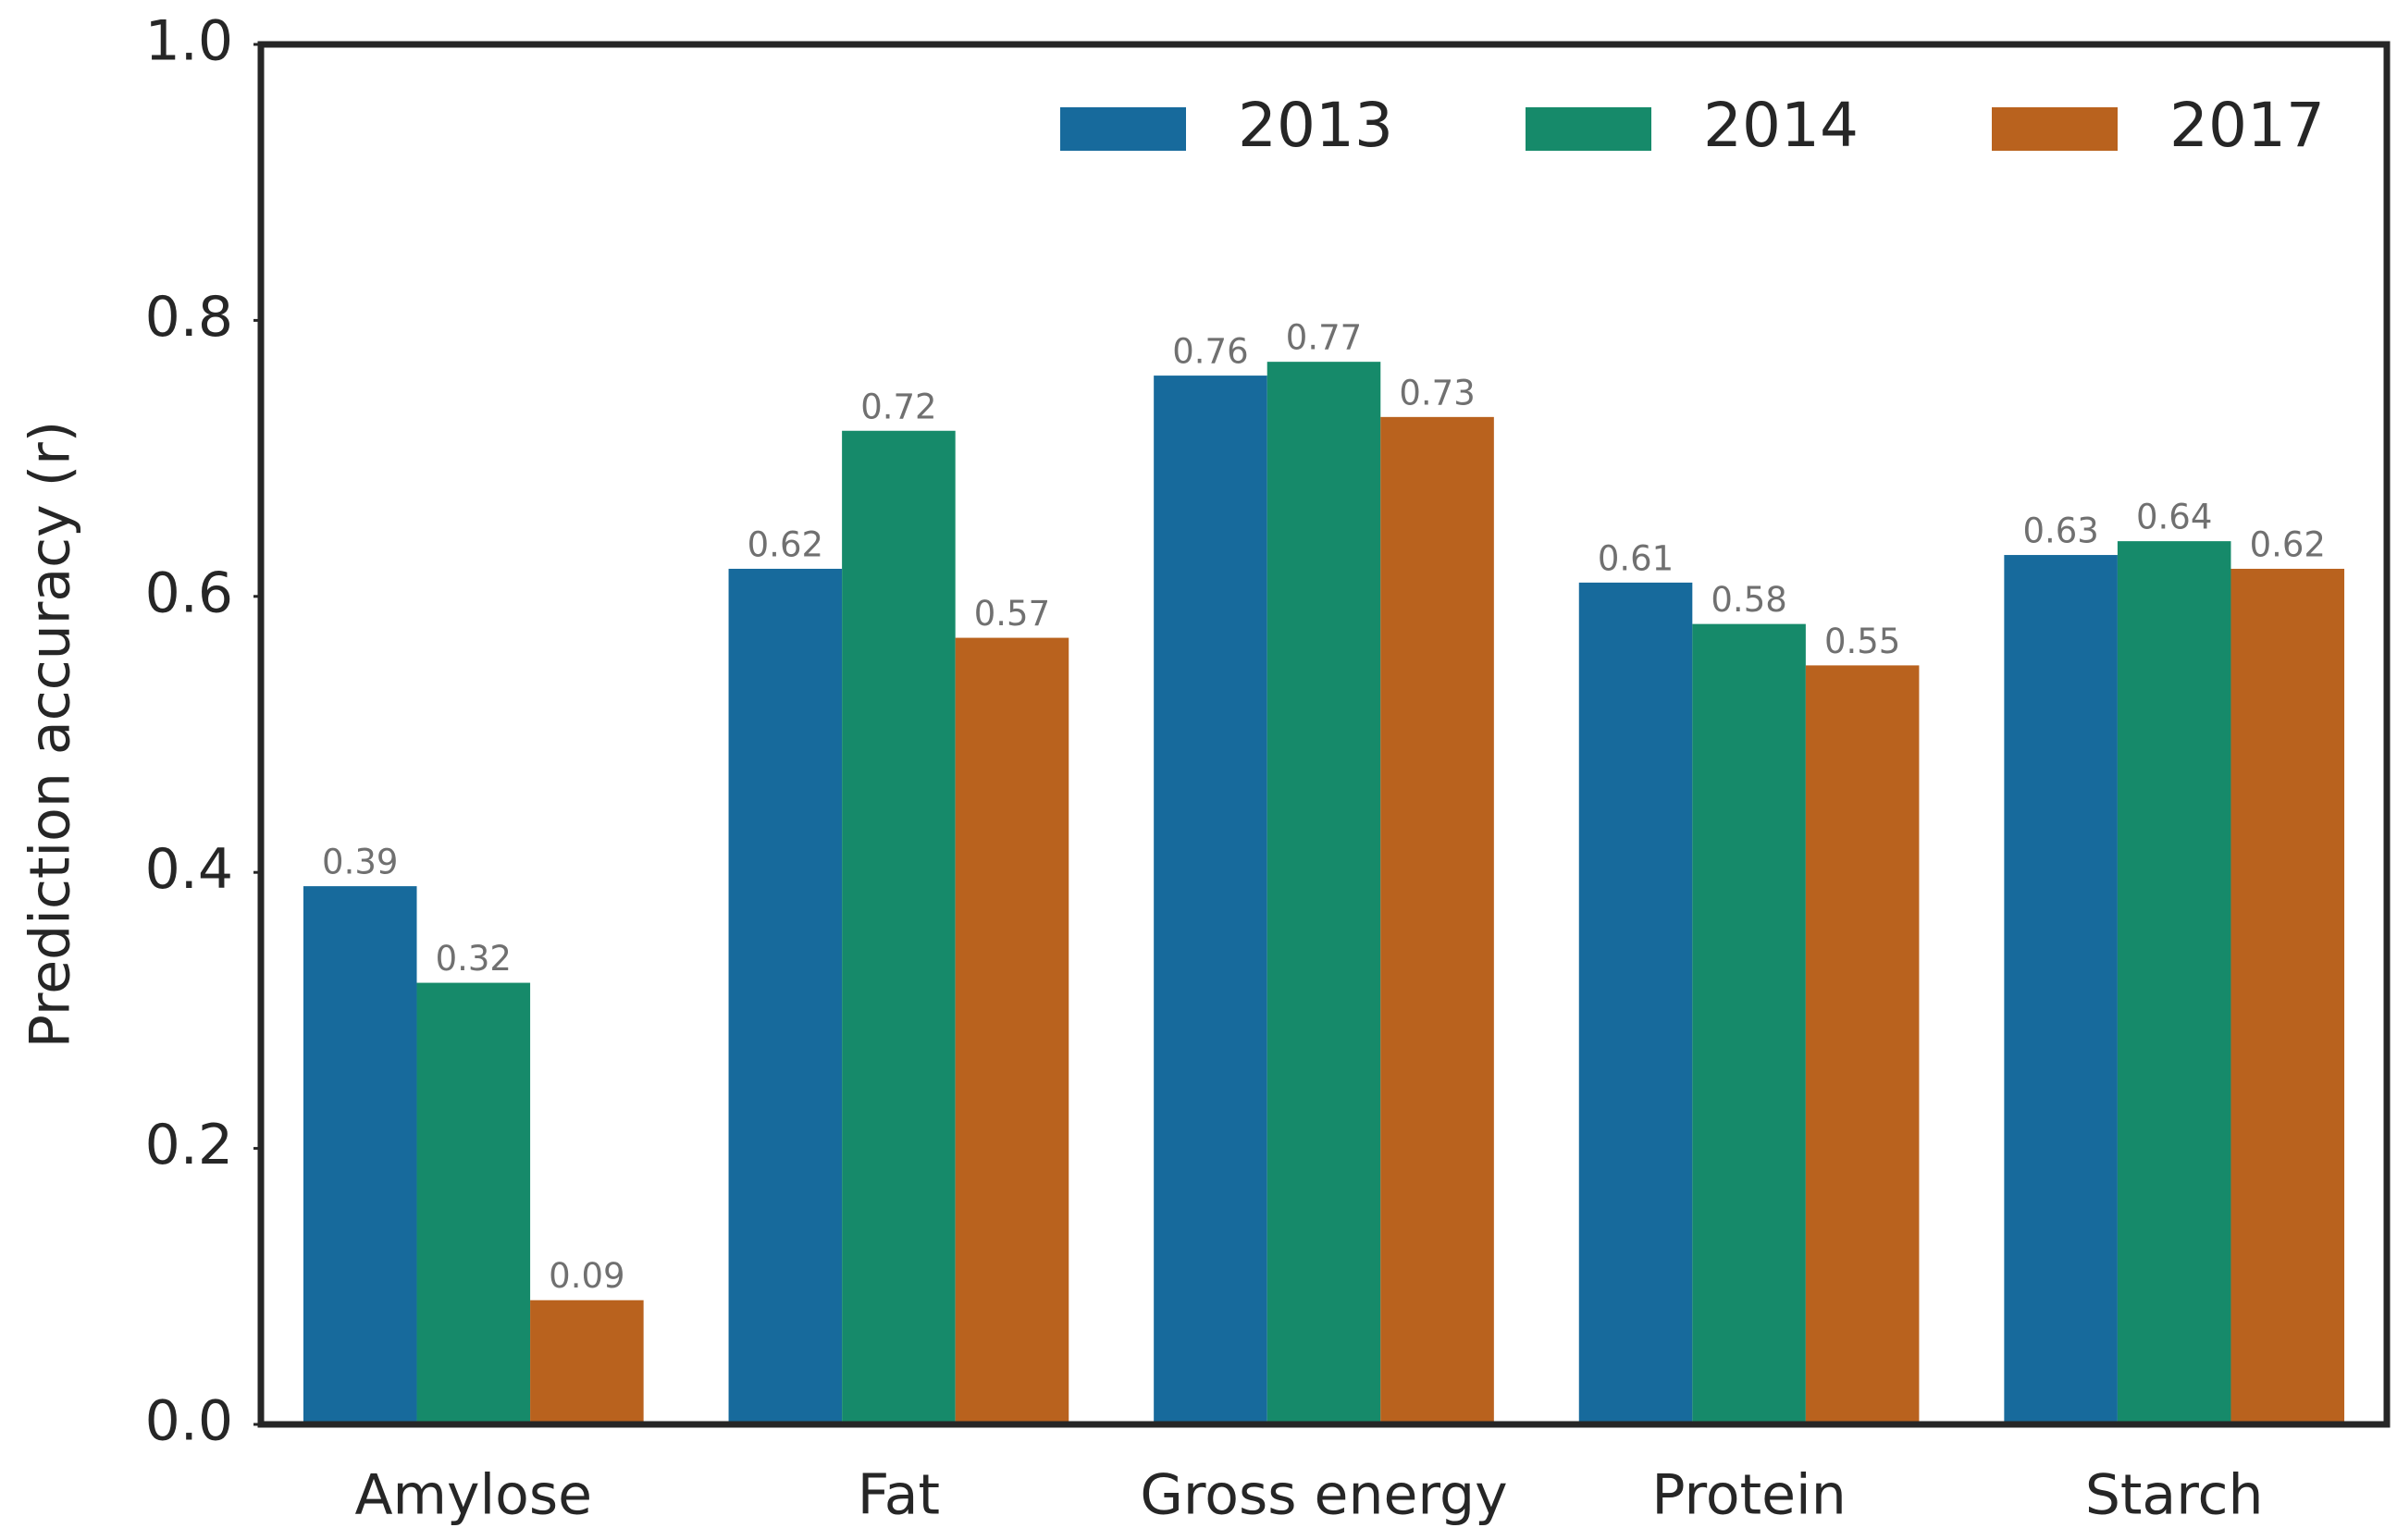 This screenshot has height=1540, width=2397. What do you see at coordinates (51, 734) in the screenshot?
I see `y-axis-label: Prediction accuracy (r)` at bounding box center [51, 734].